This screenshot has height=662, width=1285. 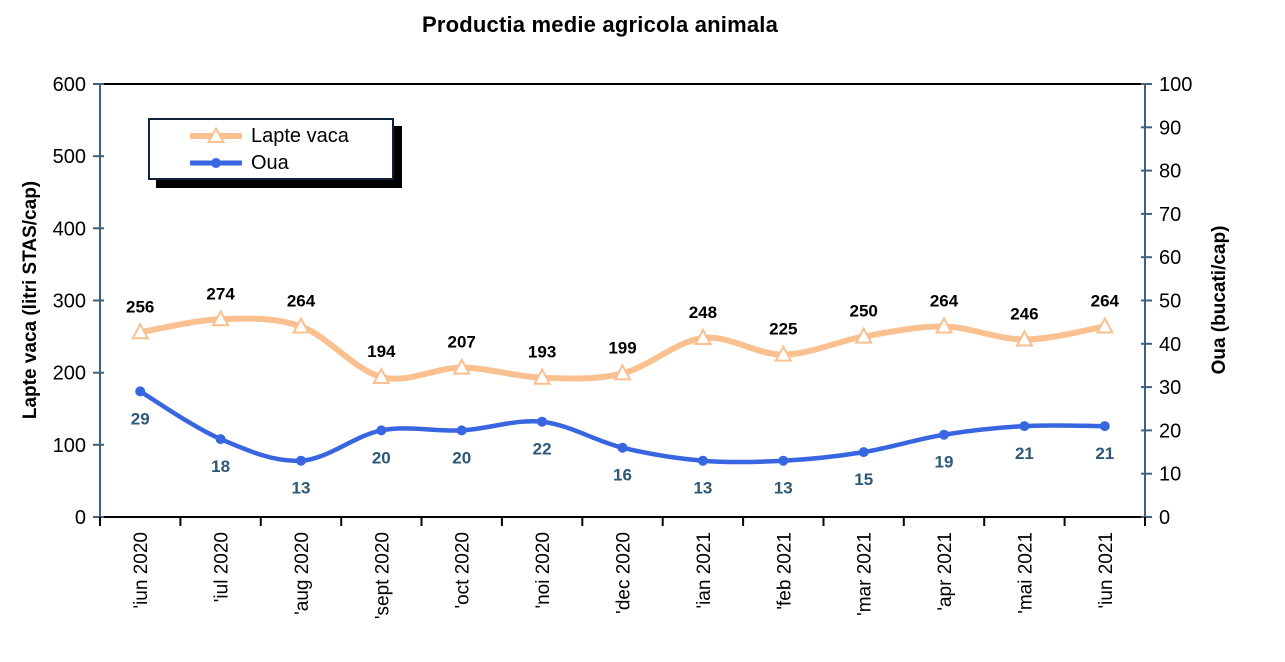 I want to click on legend: Lapte vaca Oua, so click(x=271, y=149).